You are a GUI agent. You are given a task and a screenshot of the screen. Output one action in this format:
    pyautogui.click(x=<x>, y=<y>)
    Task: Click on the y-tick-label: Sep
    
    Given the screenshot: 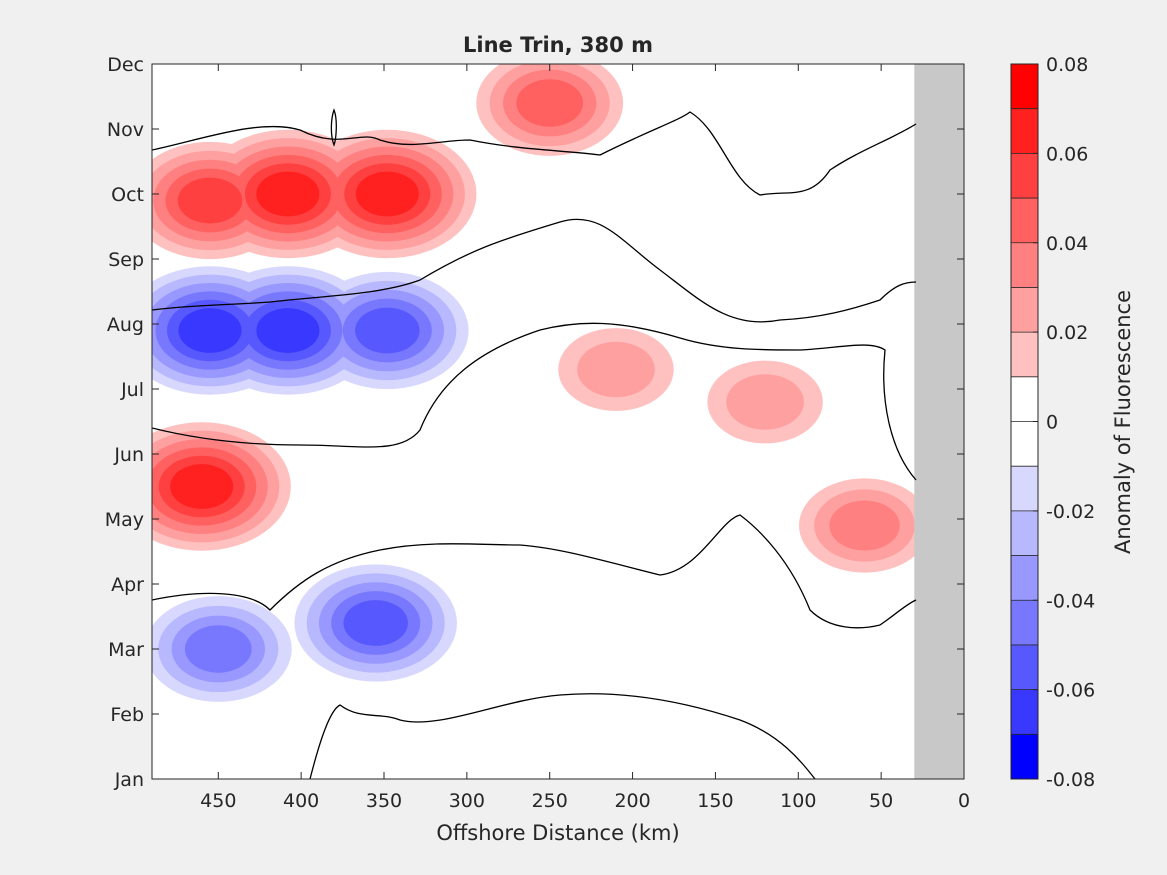 What is the action you would take?
    pyautogui.click(x=126, y=260)
    